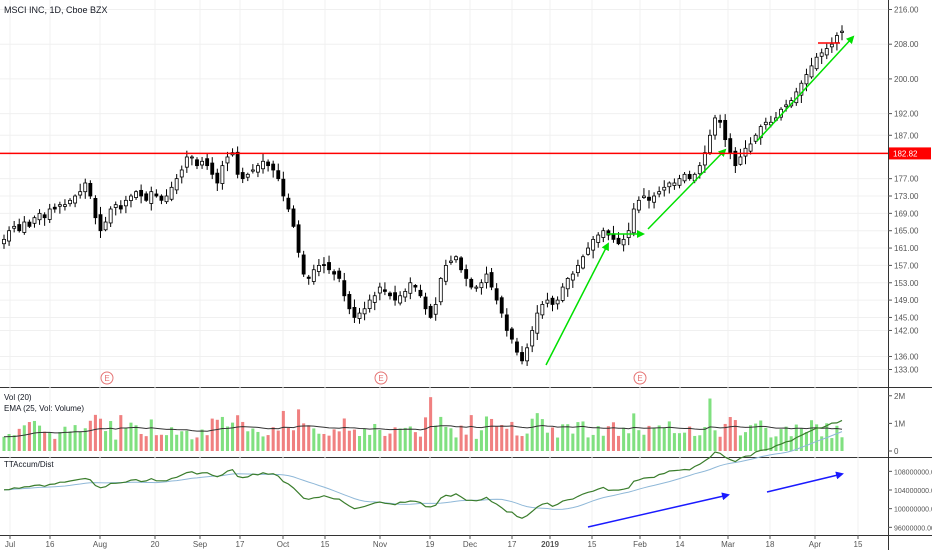 This screenshot has height=550, width=932. What do you see at coordinates (906, 369) in the screenshot?
I see `price-tick-label: 133.00` at bounding box center [906, 369].